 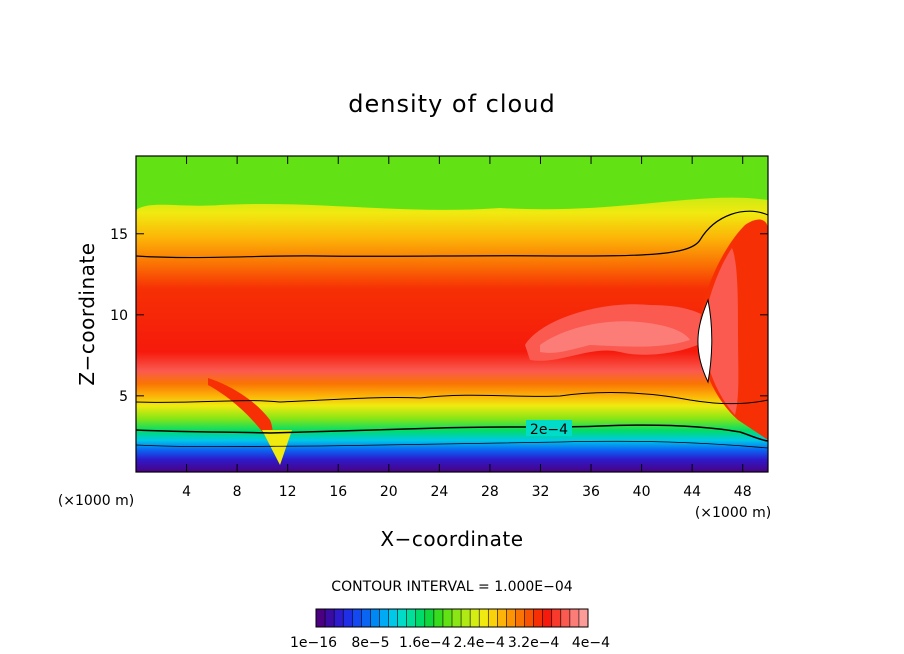 What do you see at coordinates (615, 337) in the screenshot?
I see `highest-density-core` at bounding box center [615, 337].